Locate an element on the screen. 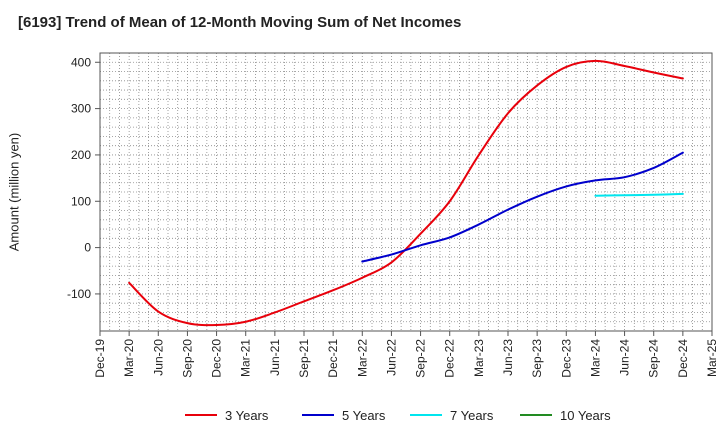 Image resolution: width=720 pixels, height=440 pixels. x-tick-label: Dec-22 is located at coordinates (450, 358).